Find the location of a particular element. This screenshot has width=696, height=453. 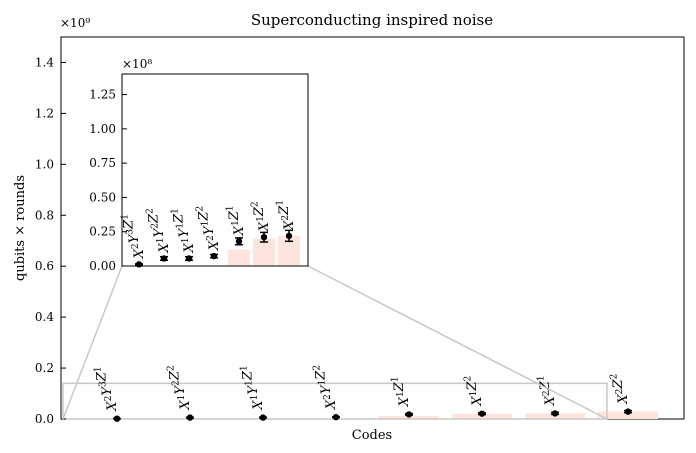

y-multiplier: ×10⁹ is located at coordinates (75, 23).